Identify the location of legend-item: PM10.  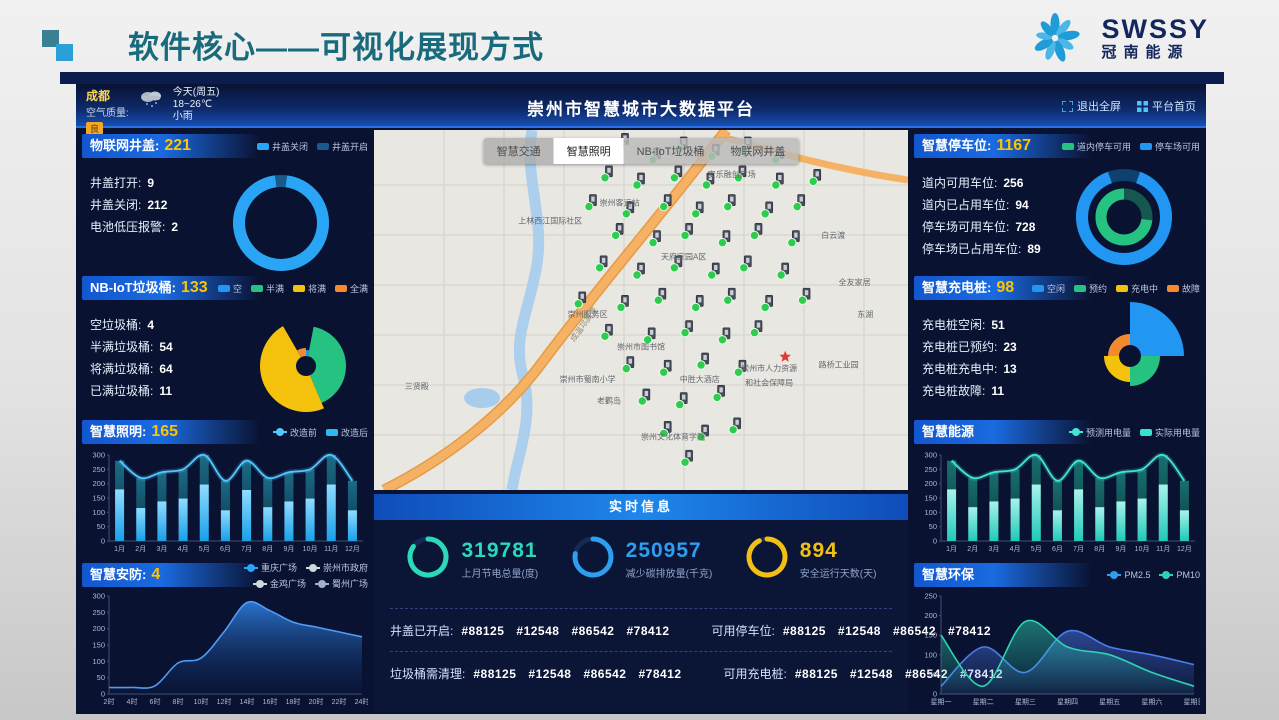
(1179, 575).